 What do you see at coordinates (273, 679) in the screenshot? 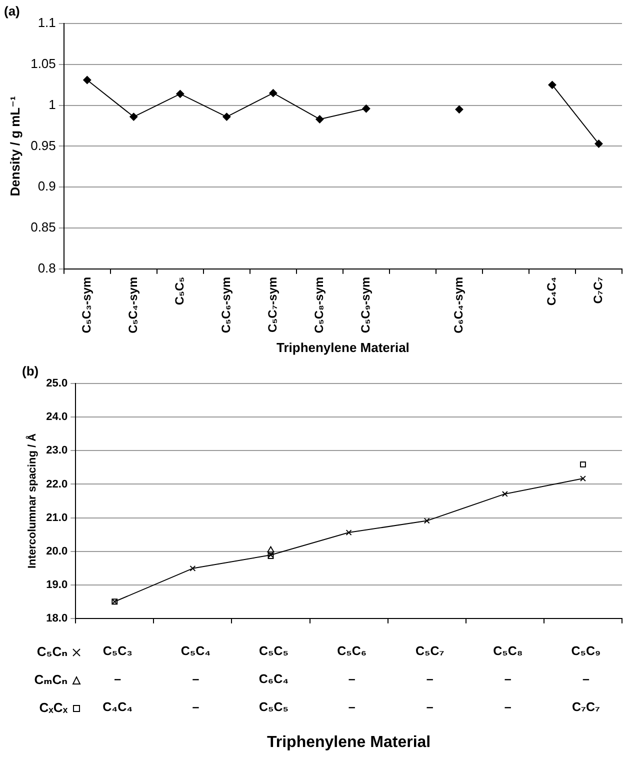
I see `text: C₆C₄` at bounding box center [273, 679].